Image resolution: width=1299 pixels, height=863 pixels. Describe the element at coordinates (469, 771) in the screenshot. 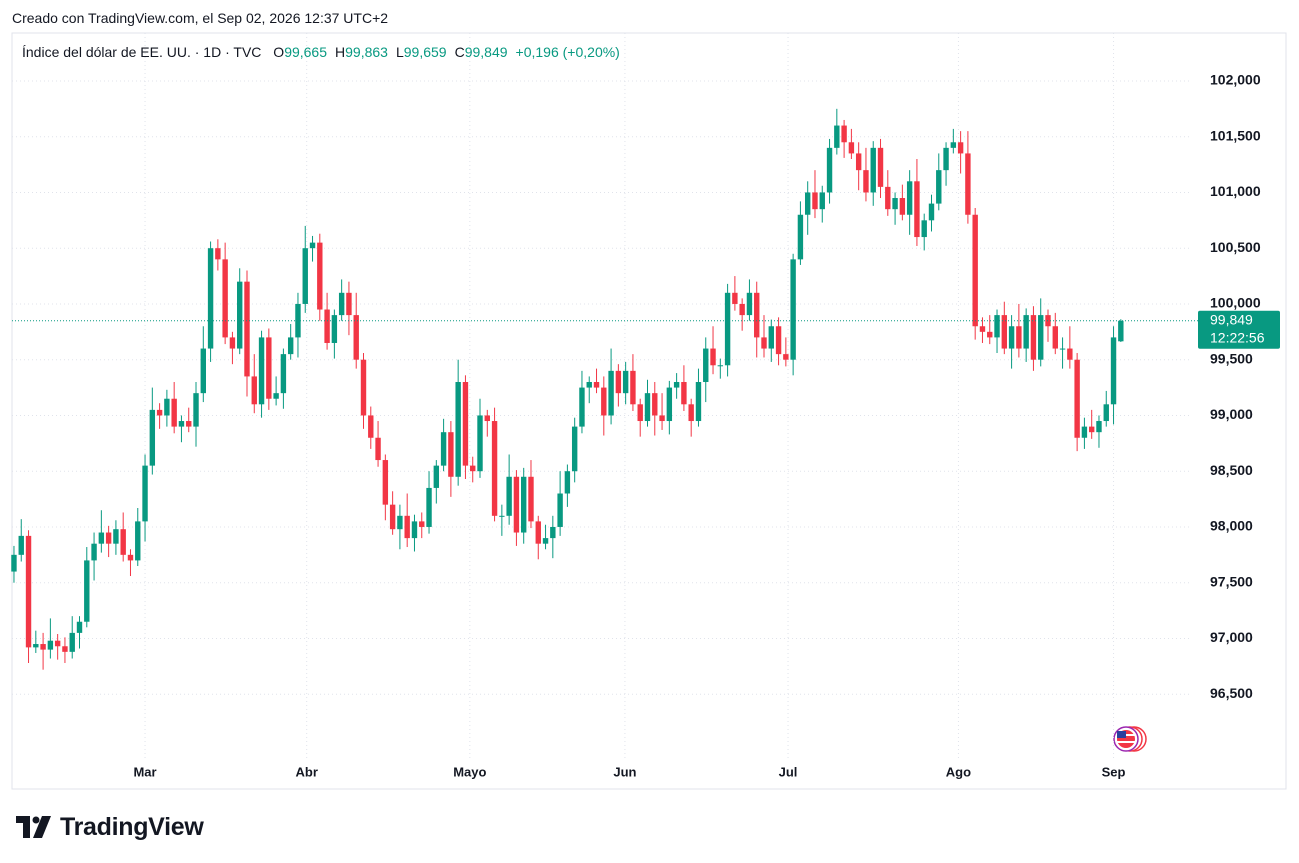

I see `x-tick-label: Mayo` at that location.